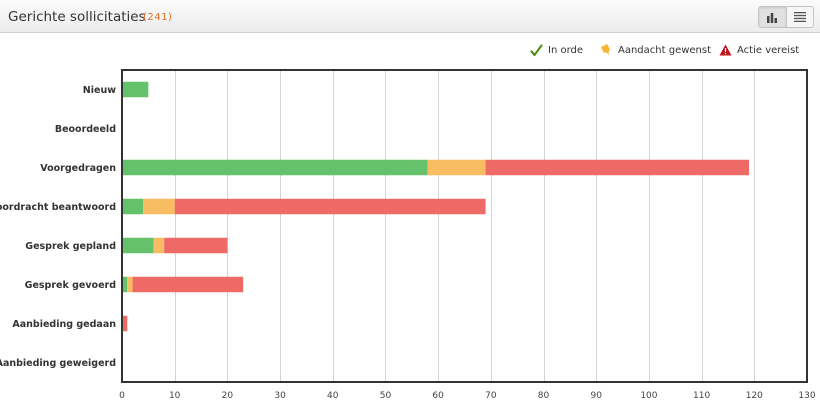 This screenshot has width=820, height=405. What do you see at coordinates (566, 50) in the screenshot?
I see `legend-label: In orde` at bounding box center [566, 50].